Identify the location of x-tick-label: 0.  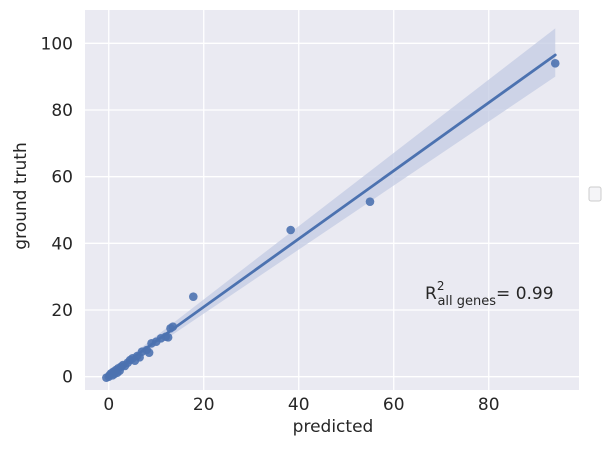
(108, 405).